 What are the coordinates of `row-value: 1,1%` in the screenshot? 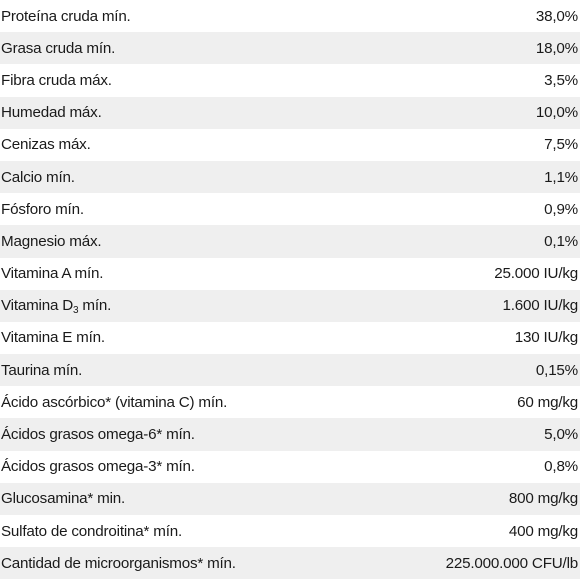 It's located at (561, 177).